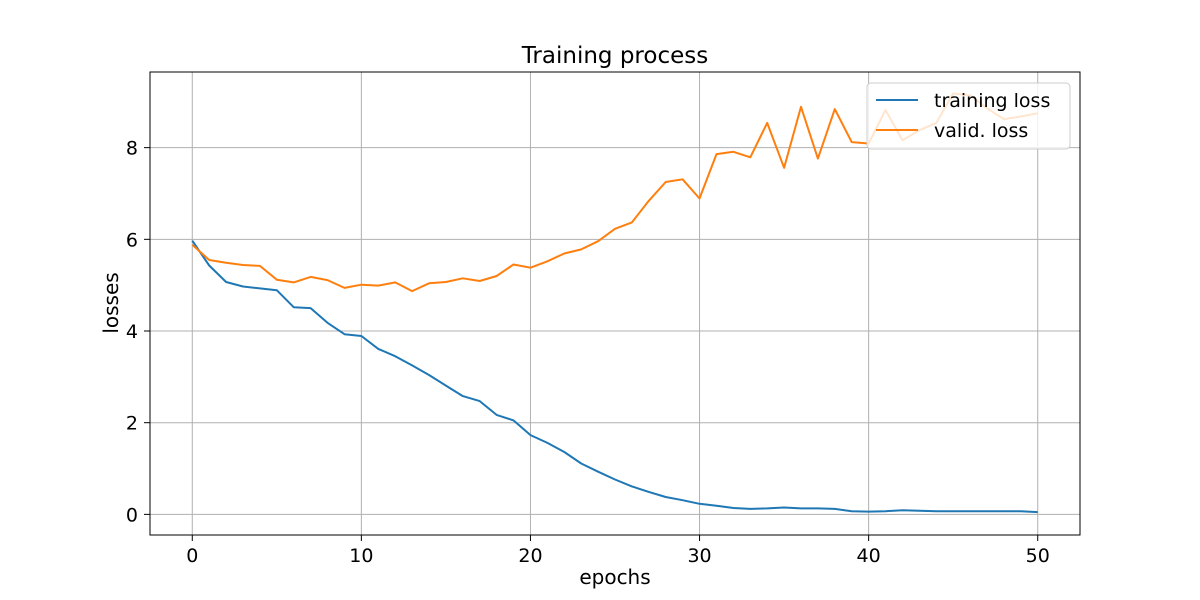 The image size is (1200, 600). I want to click on x-tick-label: 40, so click(869, 556).